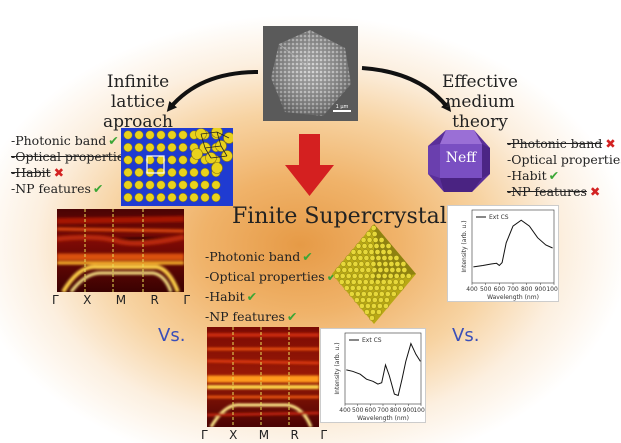 Image resolution: width=621 pixels, height=443 pixels. I want to click on feature-label: -Photonic band, so click(253, 256).